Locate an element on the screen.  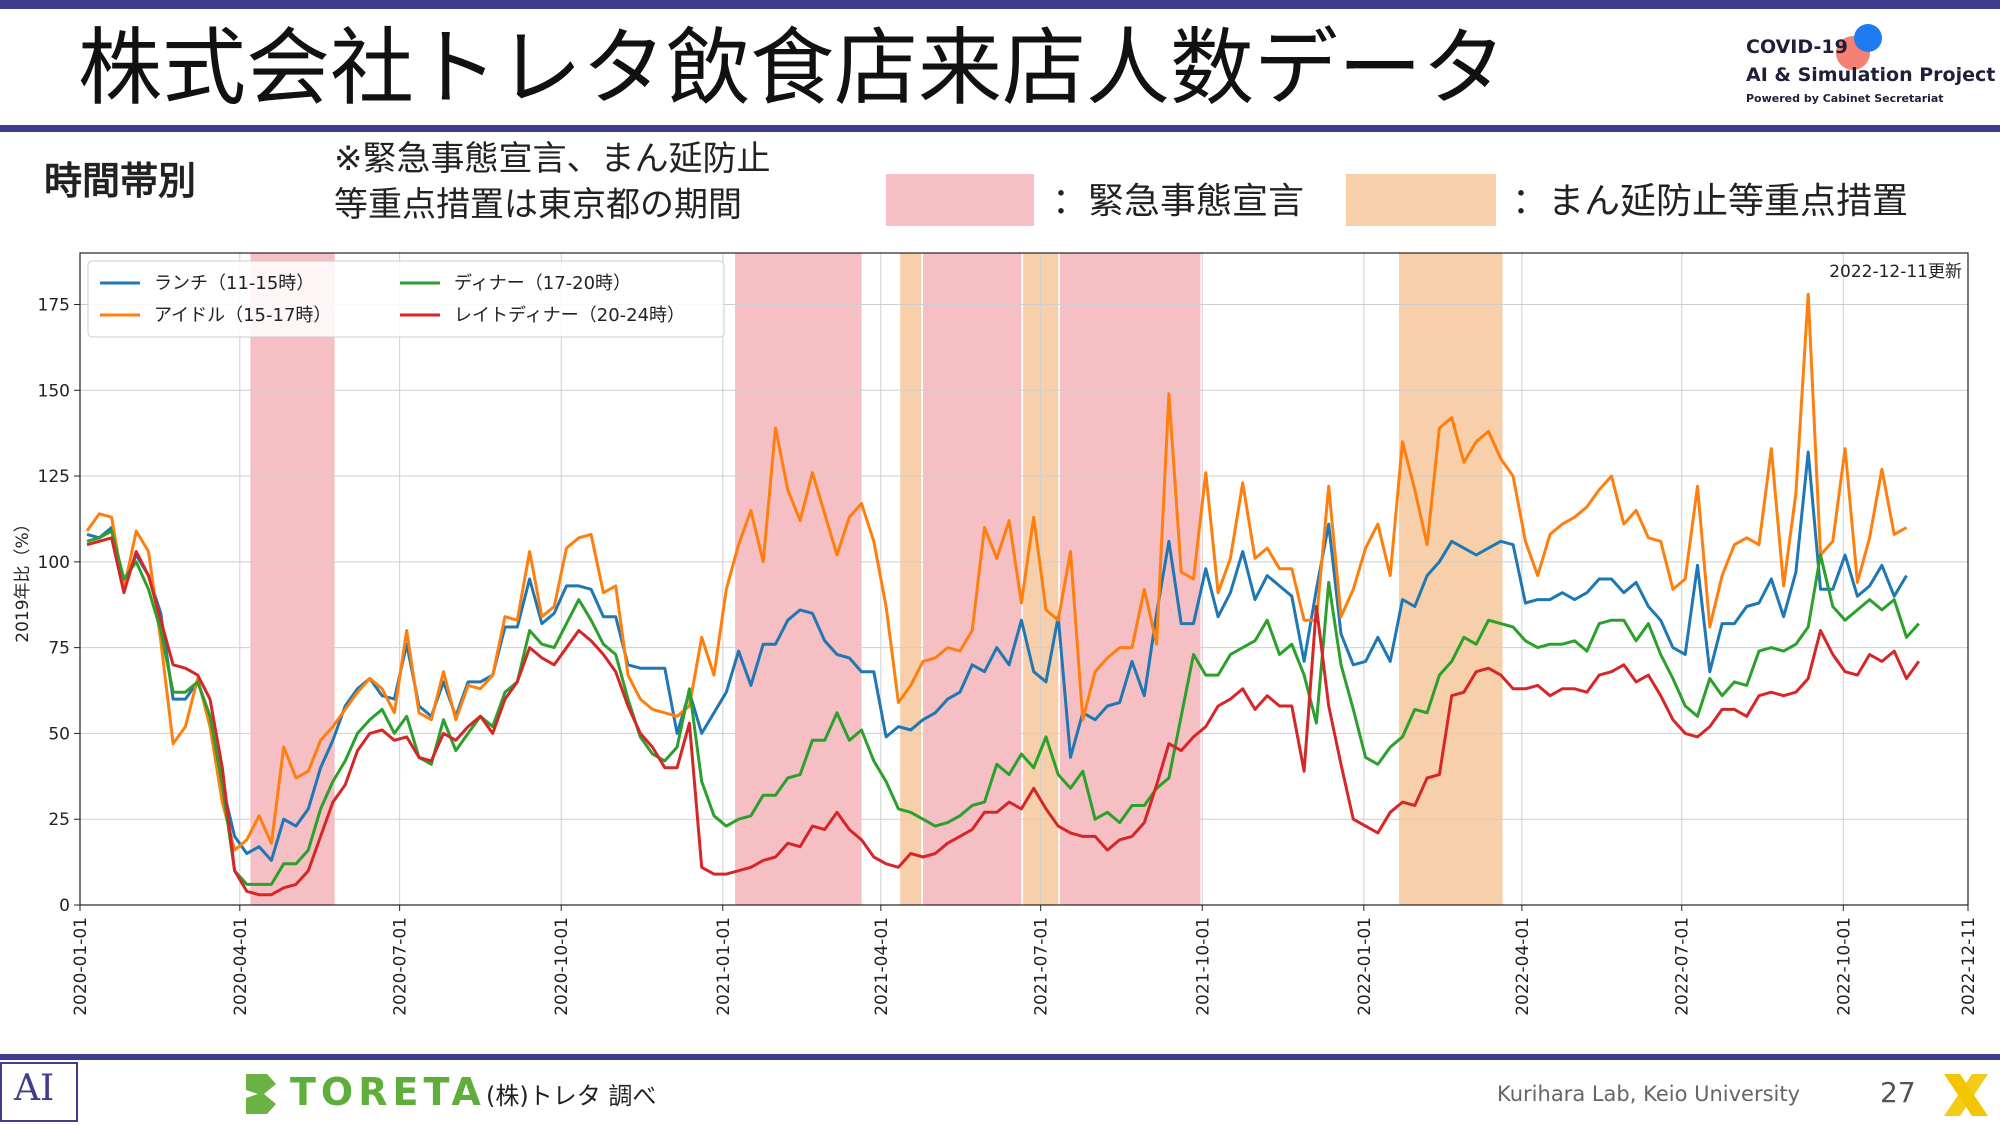
emergency-legend-label: ：緊急事態宣言 is located at coordinates (1178, 201).